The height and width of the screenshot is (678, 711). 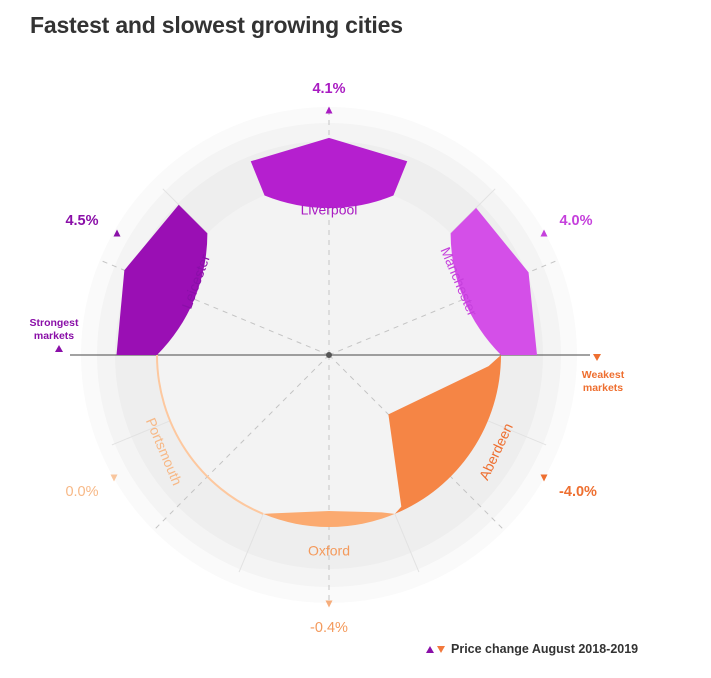 I want to click on axis-end-label-weakest: Weakest markets, so click(x=603, y=381).